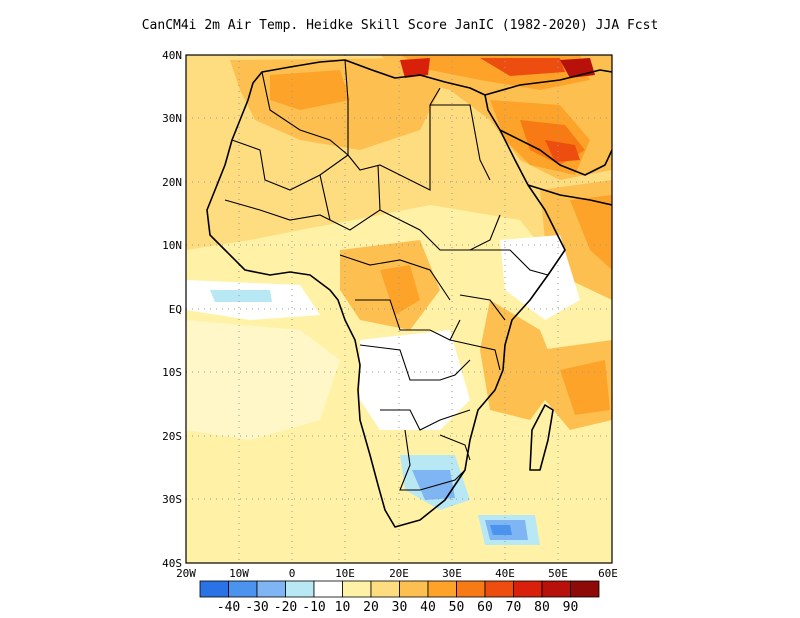 The image size is (800, 618). What do you see at coordinates (485, 607) in the screenshot?
I see `colorbar-label: 60` at bounding box center [485, 607].